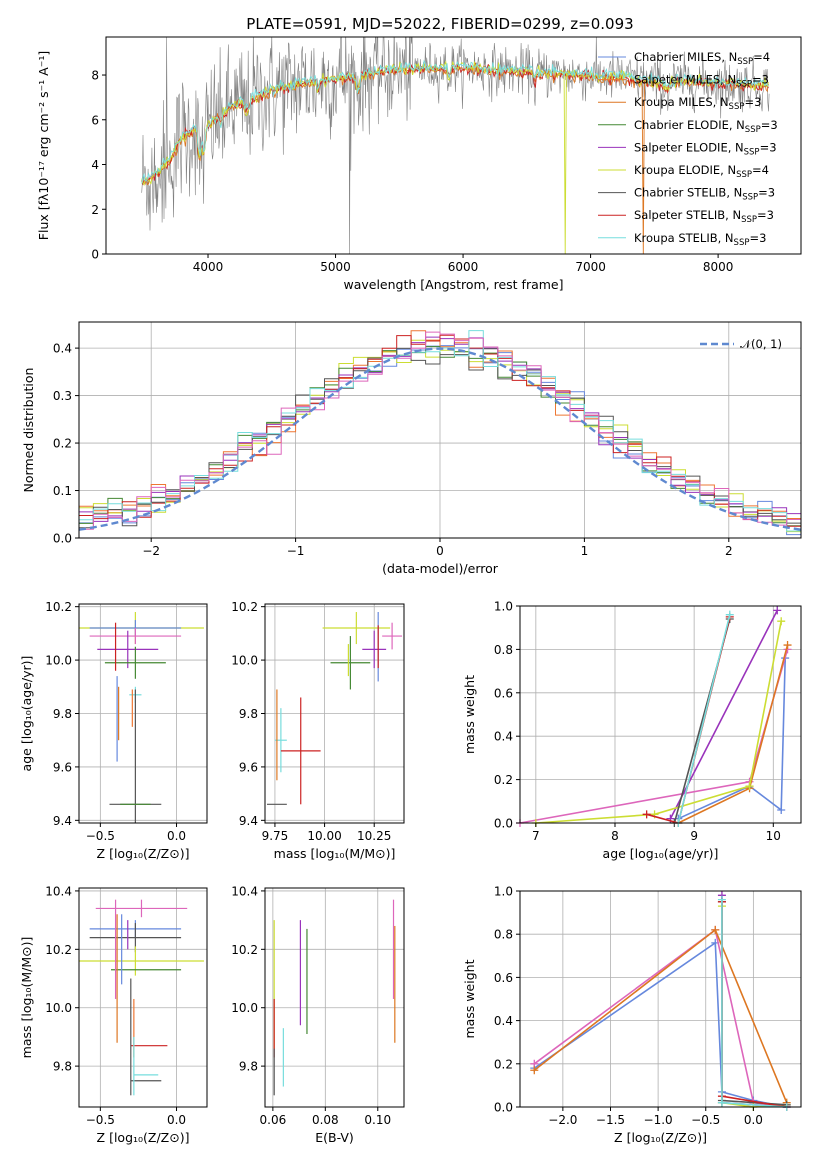 The image size is (819, 1170). I want to click on y-tick-label: 2, so click(95, 210).